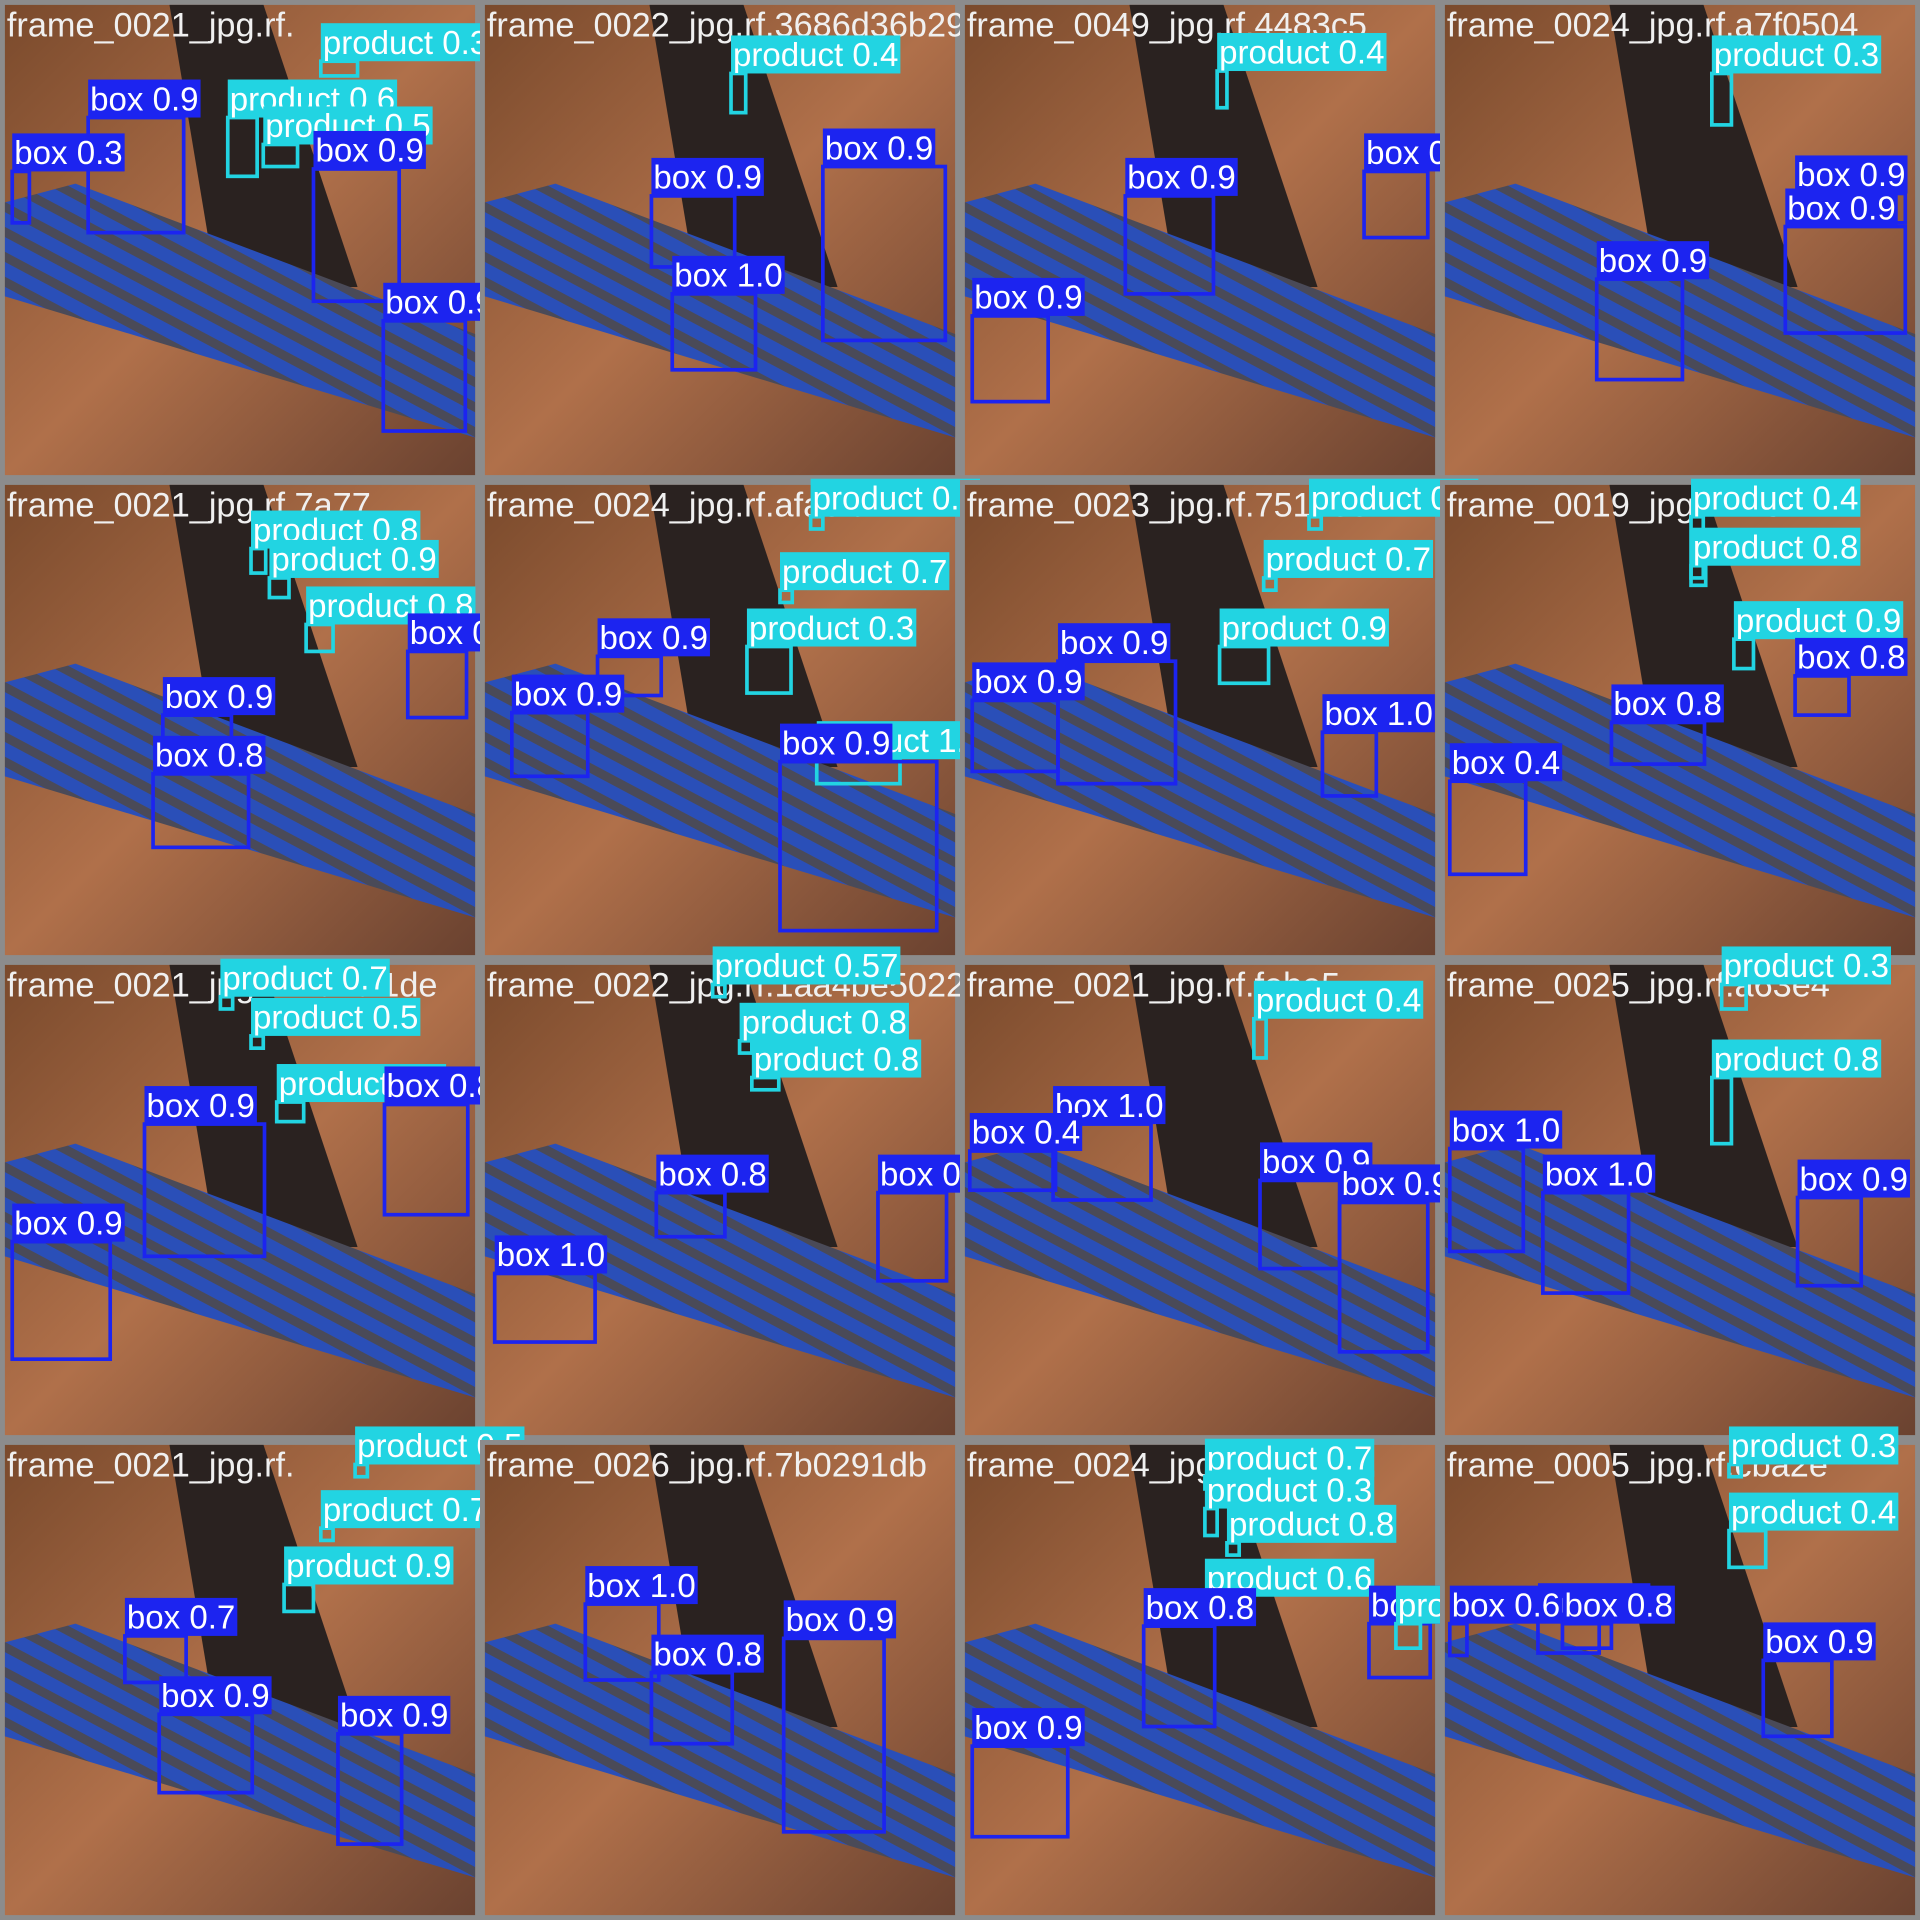 The height and width of the screenshot is (1920, 1920). I want to click on tile-title: frame_0023_jpg.rf.751de6, so click(1168, 506).